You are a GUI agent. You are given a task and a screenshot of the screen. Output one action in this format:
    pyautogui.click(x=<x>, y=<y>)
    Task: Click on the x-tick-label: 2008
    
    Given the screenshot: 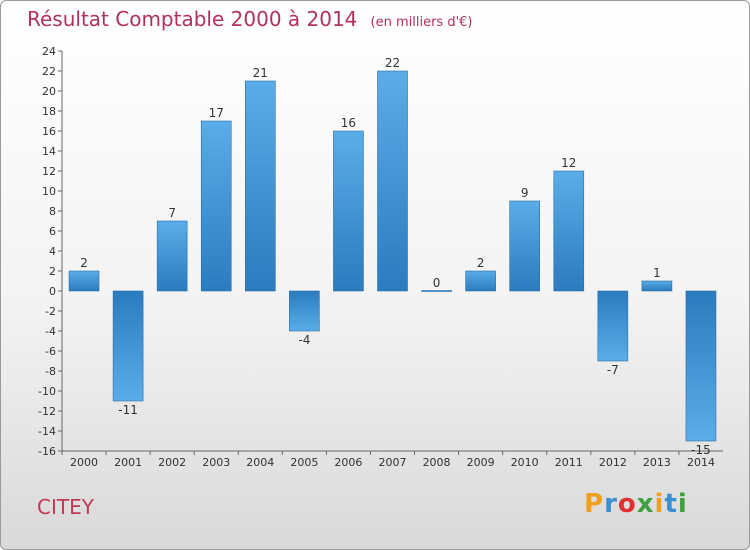 What is the action you would take?
    pyautogui.click(x=437, y=462)
    